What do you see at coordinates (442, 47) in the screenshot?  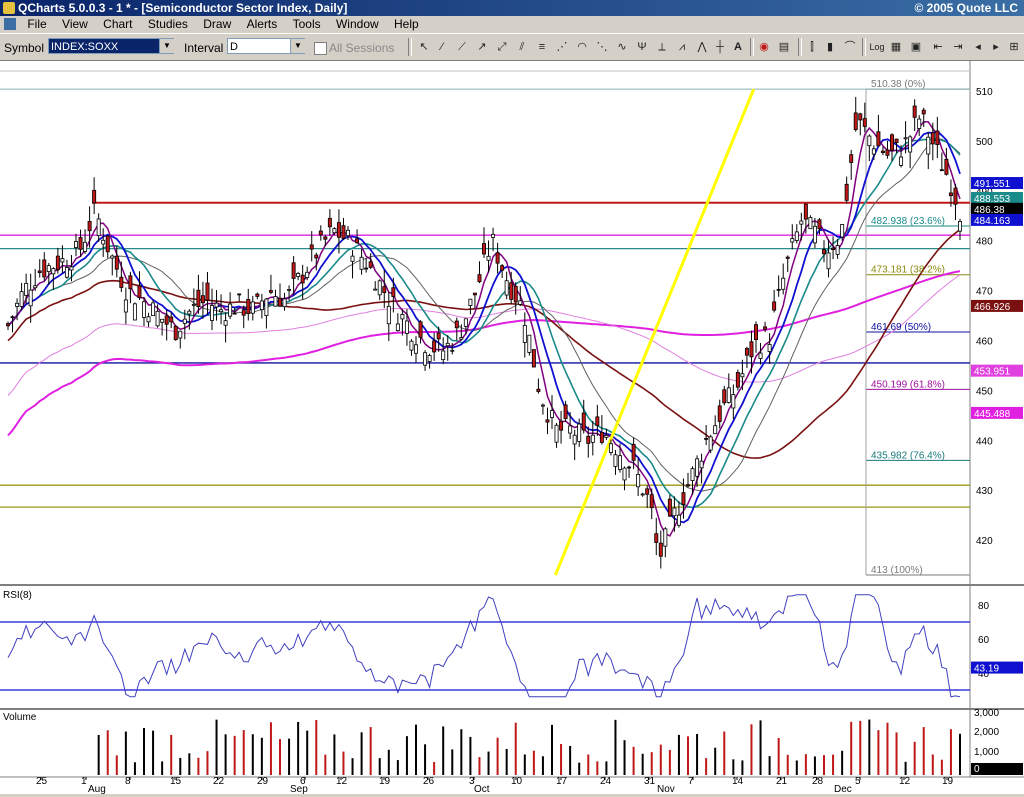 I see `line-tool-icon: ⁄` at bounding box center [442, 47].